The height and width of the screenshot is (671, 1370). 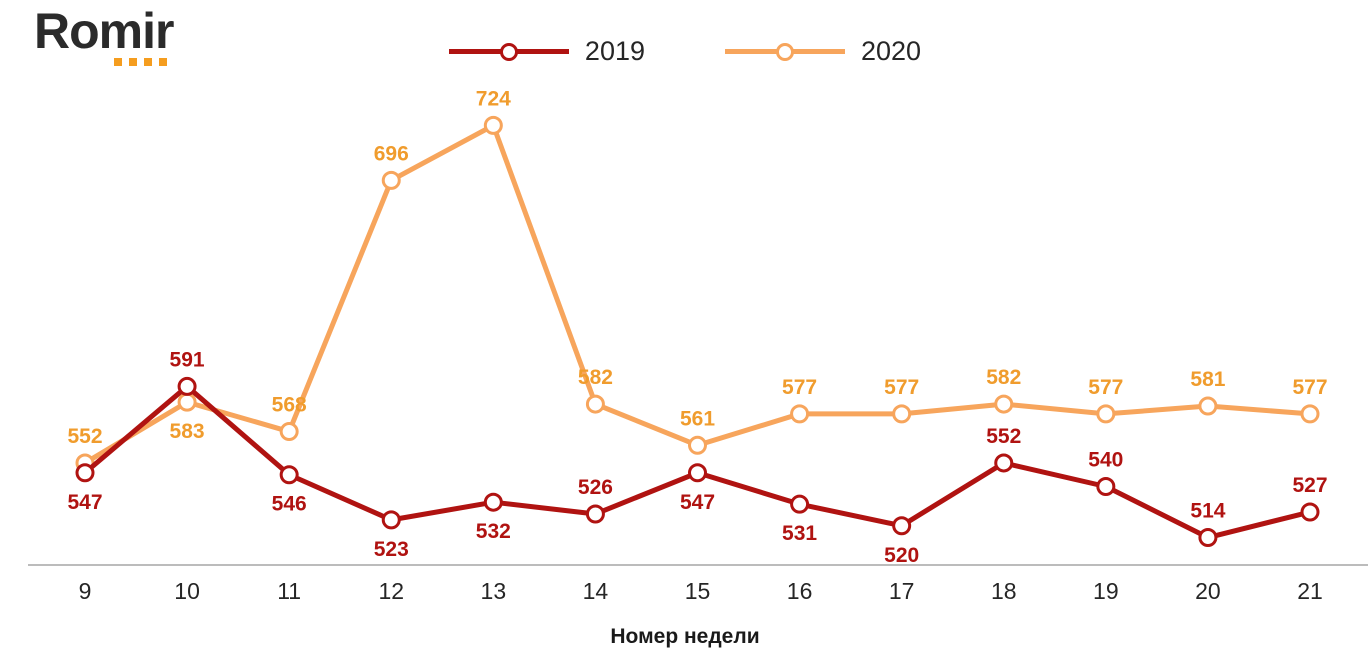 I want to click on data-label-2019-week-18: 552, so click(x=1003, y=436).